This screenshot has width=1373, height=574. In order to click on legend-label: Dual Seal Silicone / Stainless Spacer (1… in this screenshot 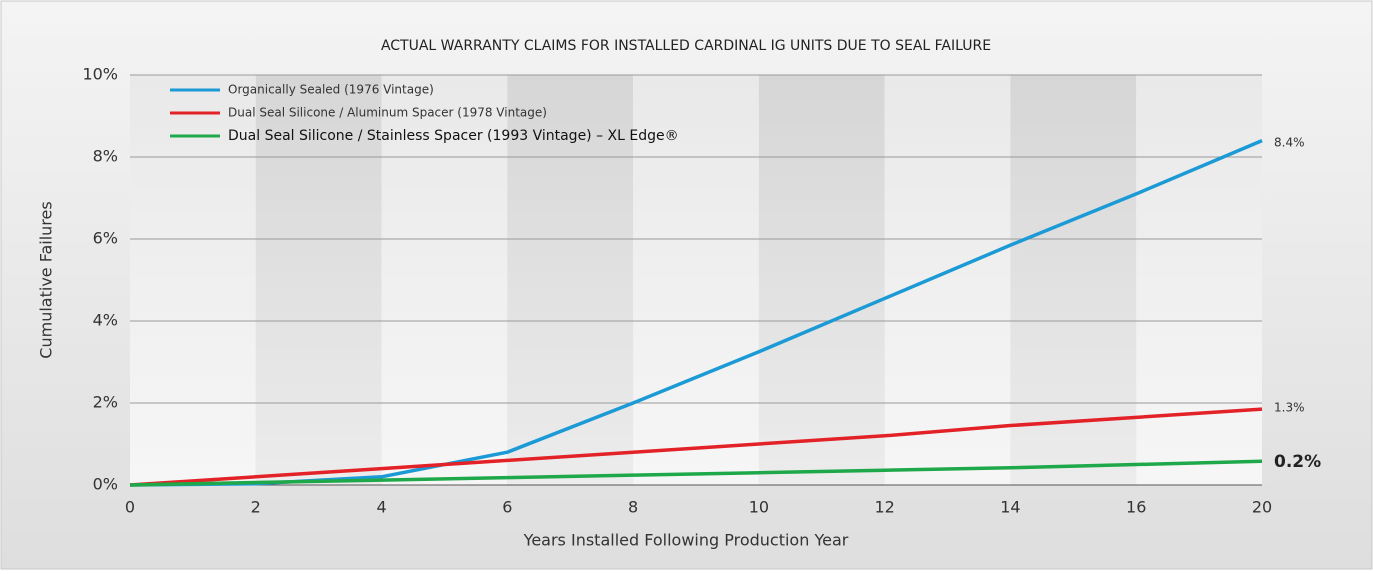, I will do `click(453, 136)`.